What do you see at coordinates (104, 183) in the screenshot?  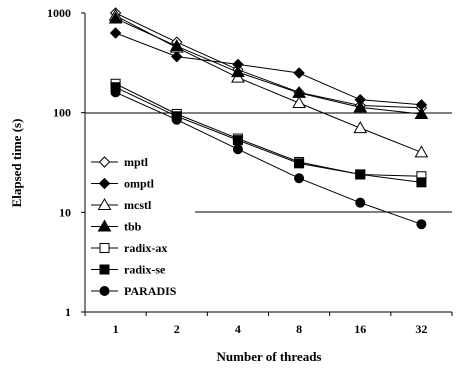 I see `legend-marker-omptl` at bounding box center [104, 183].